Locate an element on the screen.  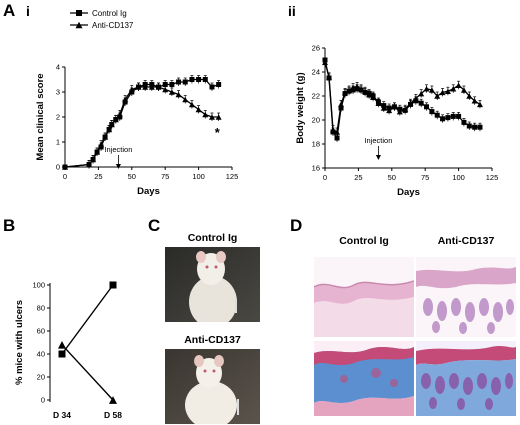
histology-label-control: Control Ig is located at coordinates (364, 241).